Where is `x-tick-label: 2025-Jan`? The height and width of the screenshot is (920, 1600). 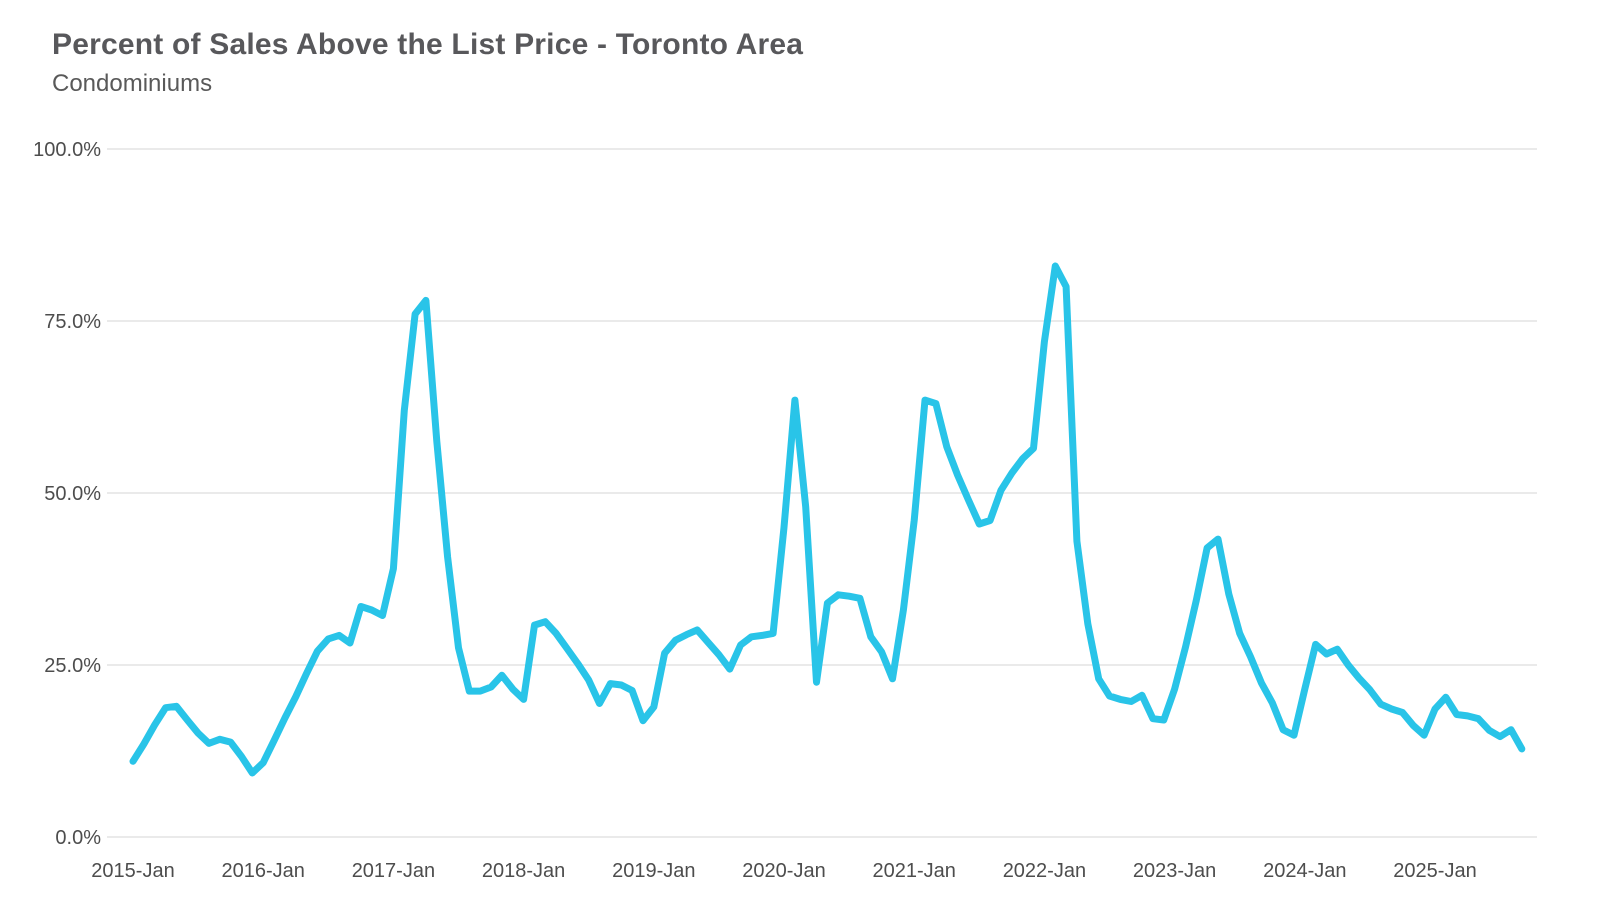
x-tick-label: 2025-Jan is located at coordinates (1434, 871).